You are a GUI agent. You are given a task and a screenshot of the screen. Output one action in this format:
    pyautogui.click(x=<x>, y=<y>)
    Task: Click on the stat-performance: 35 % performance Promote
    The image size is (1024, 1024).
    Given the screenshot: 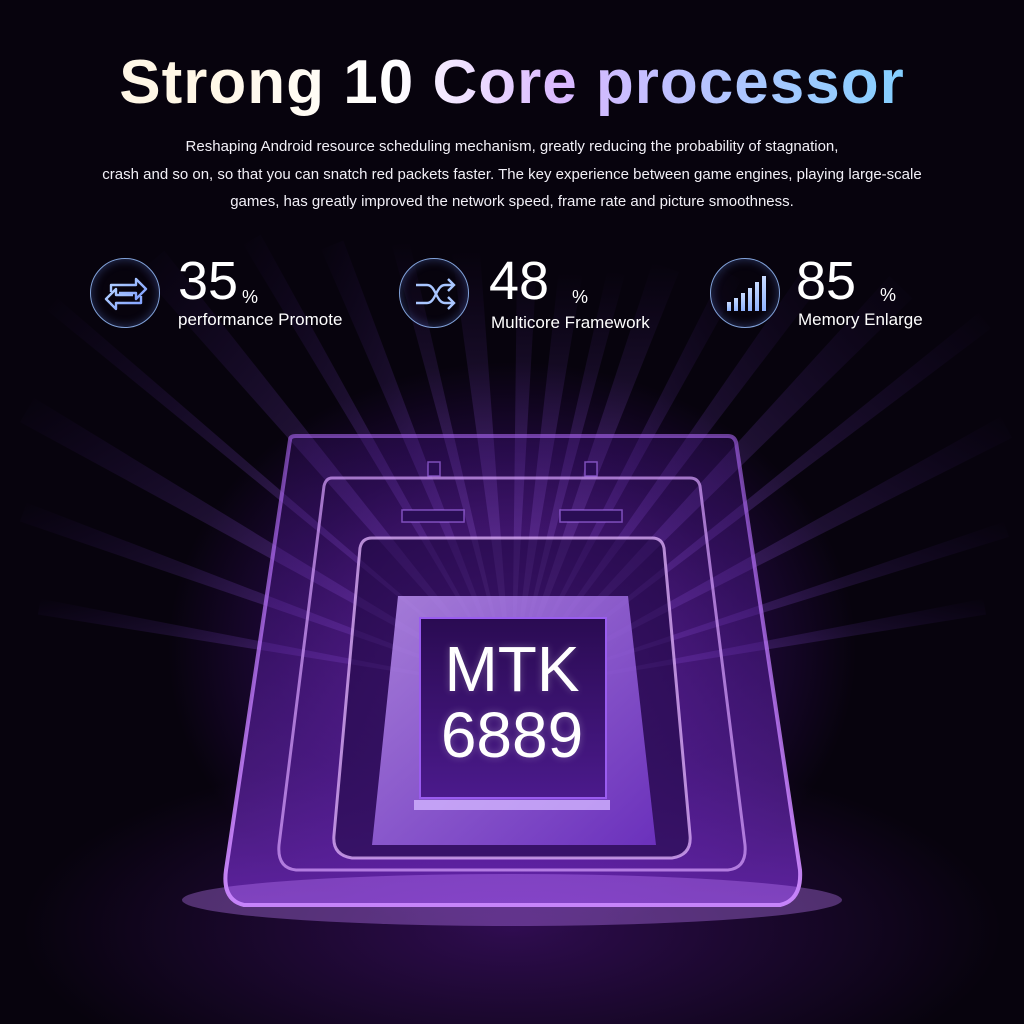 What is the action you would take?
    pyautogui.click(x=235, y=292)
    